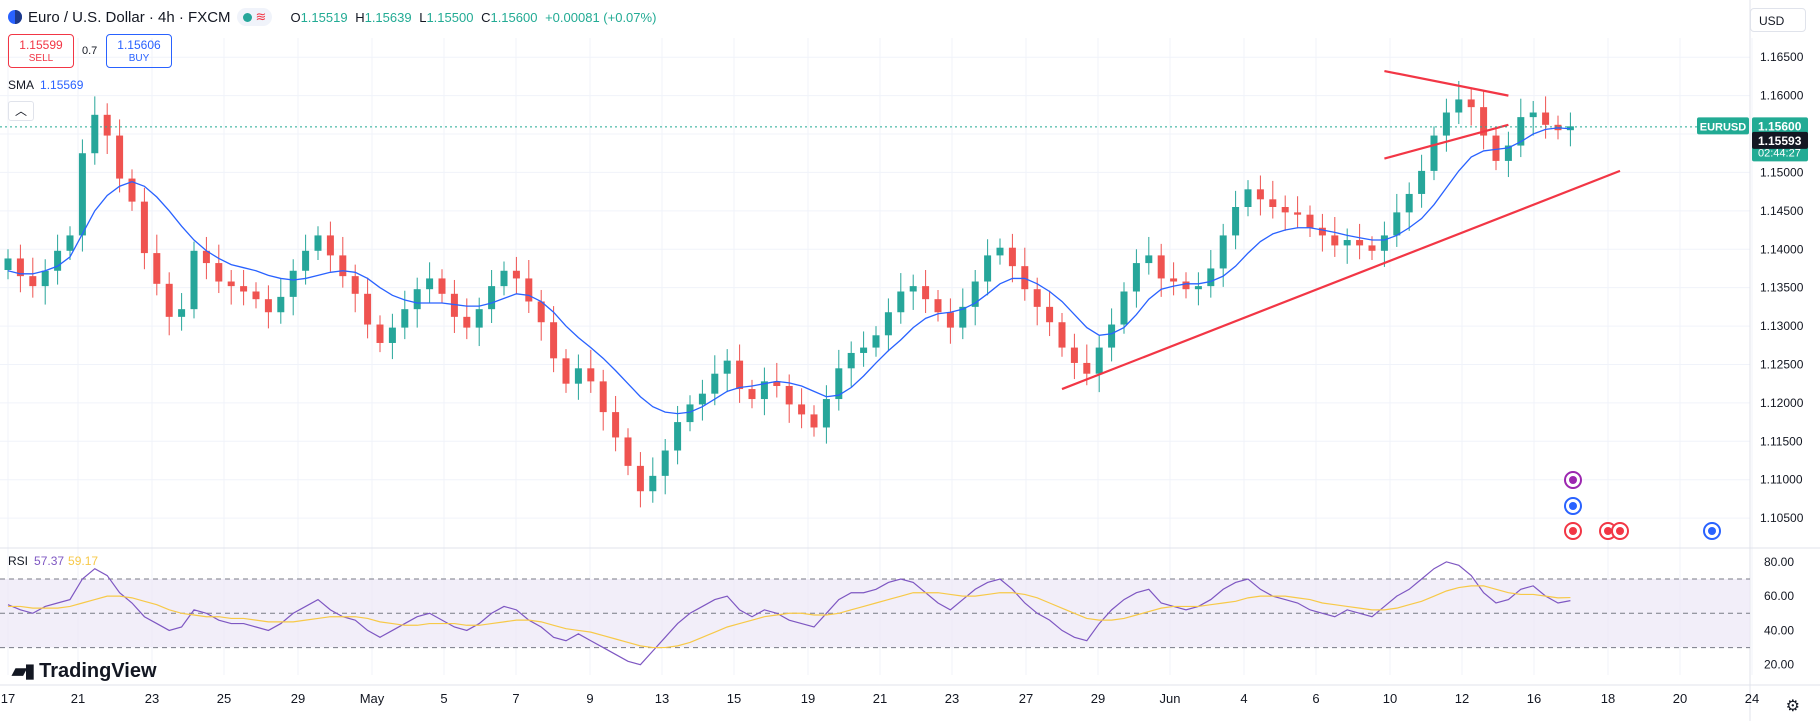  Describe the element at coordinates (1779, 596) in the screenshot. I see `rsi-tick-label: 60.00` at that location.